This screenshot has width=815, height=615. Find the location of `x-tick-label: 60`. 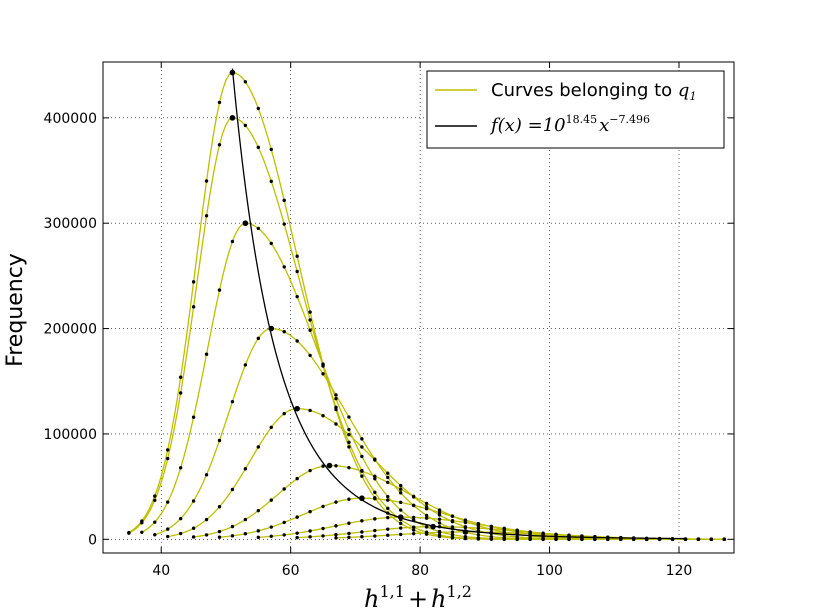

x-tick-label: 60 is located at coordinates (291, 571).